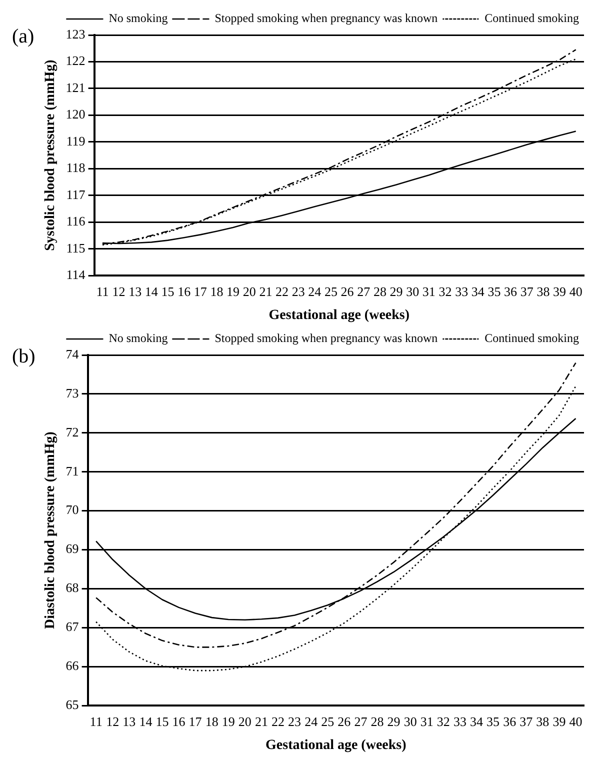 Image resolution: width=598 pixels, height=770 pixels. What do you see at coordinates (76, 168) in the screenshot?
I see `y-tick-label: 118` at bounding box center [76, 168].